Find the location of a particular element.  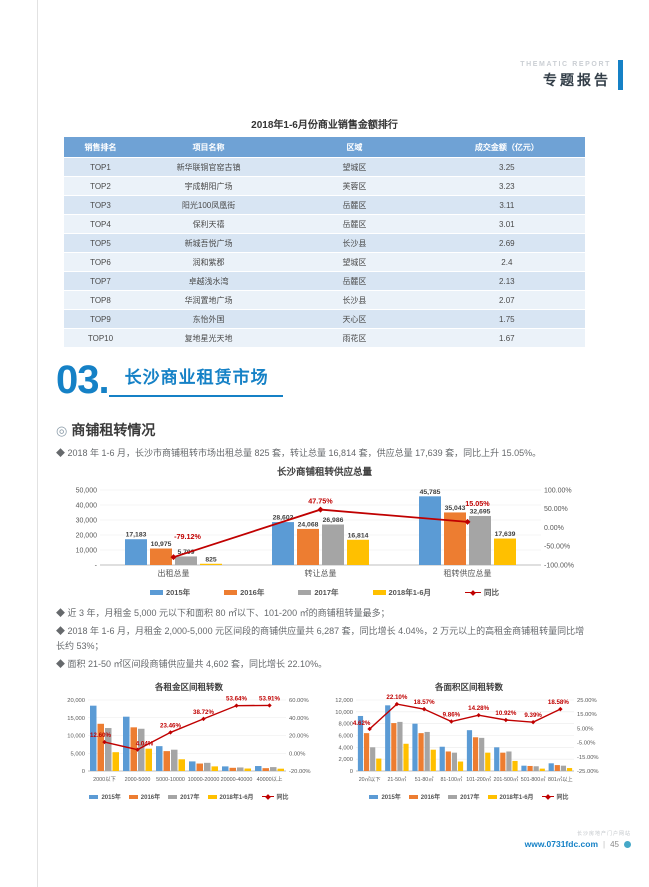

column-header: 项目名称 is located at coordinates (208, 147).